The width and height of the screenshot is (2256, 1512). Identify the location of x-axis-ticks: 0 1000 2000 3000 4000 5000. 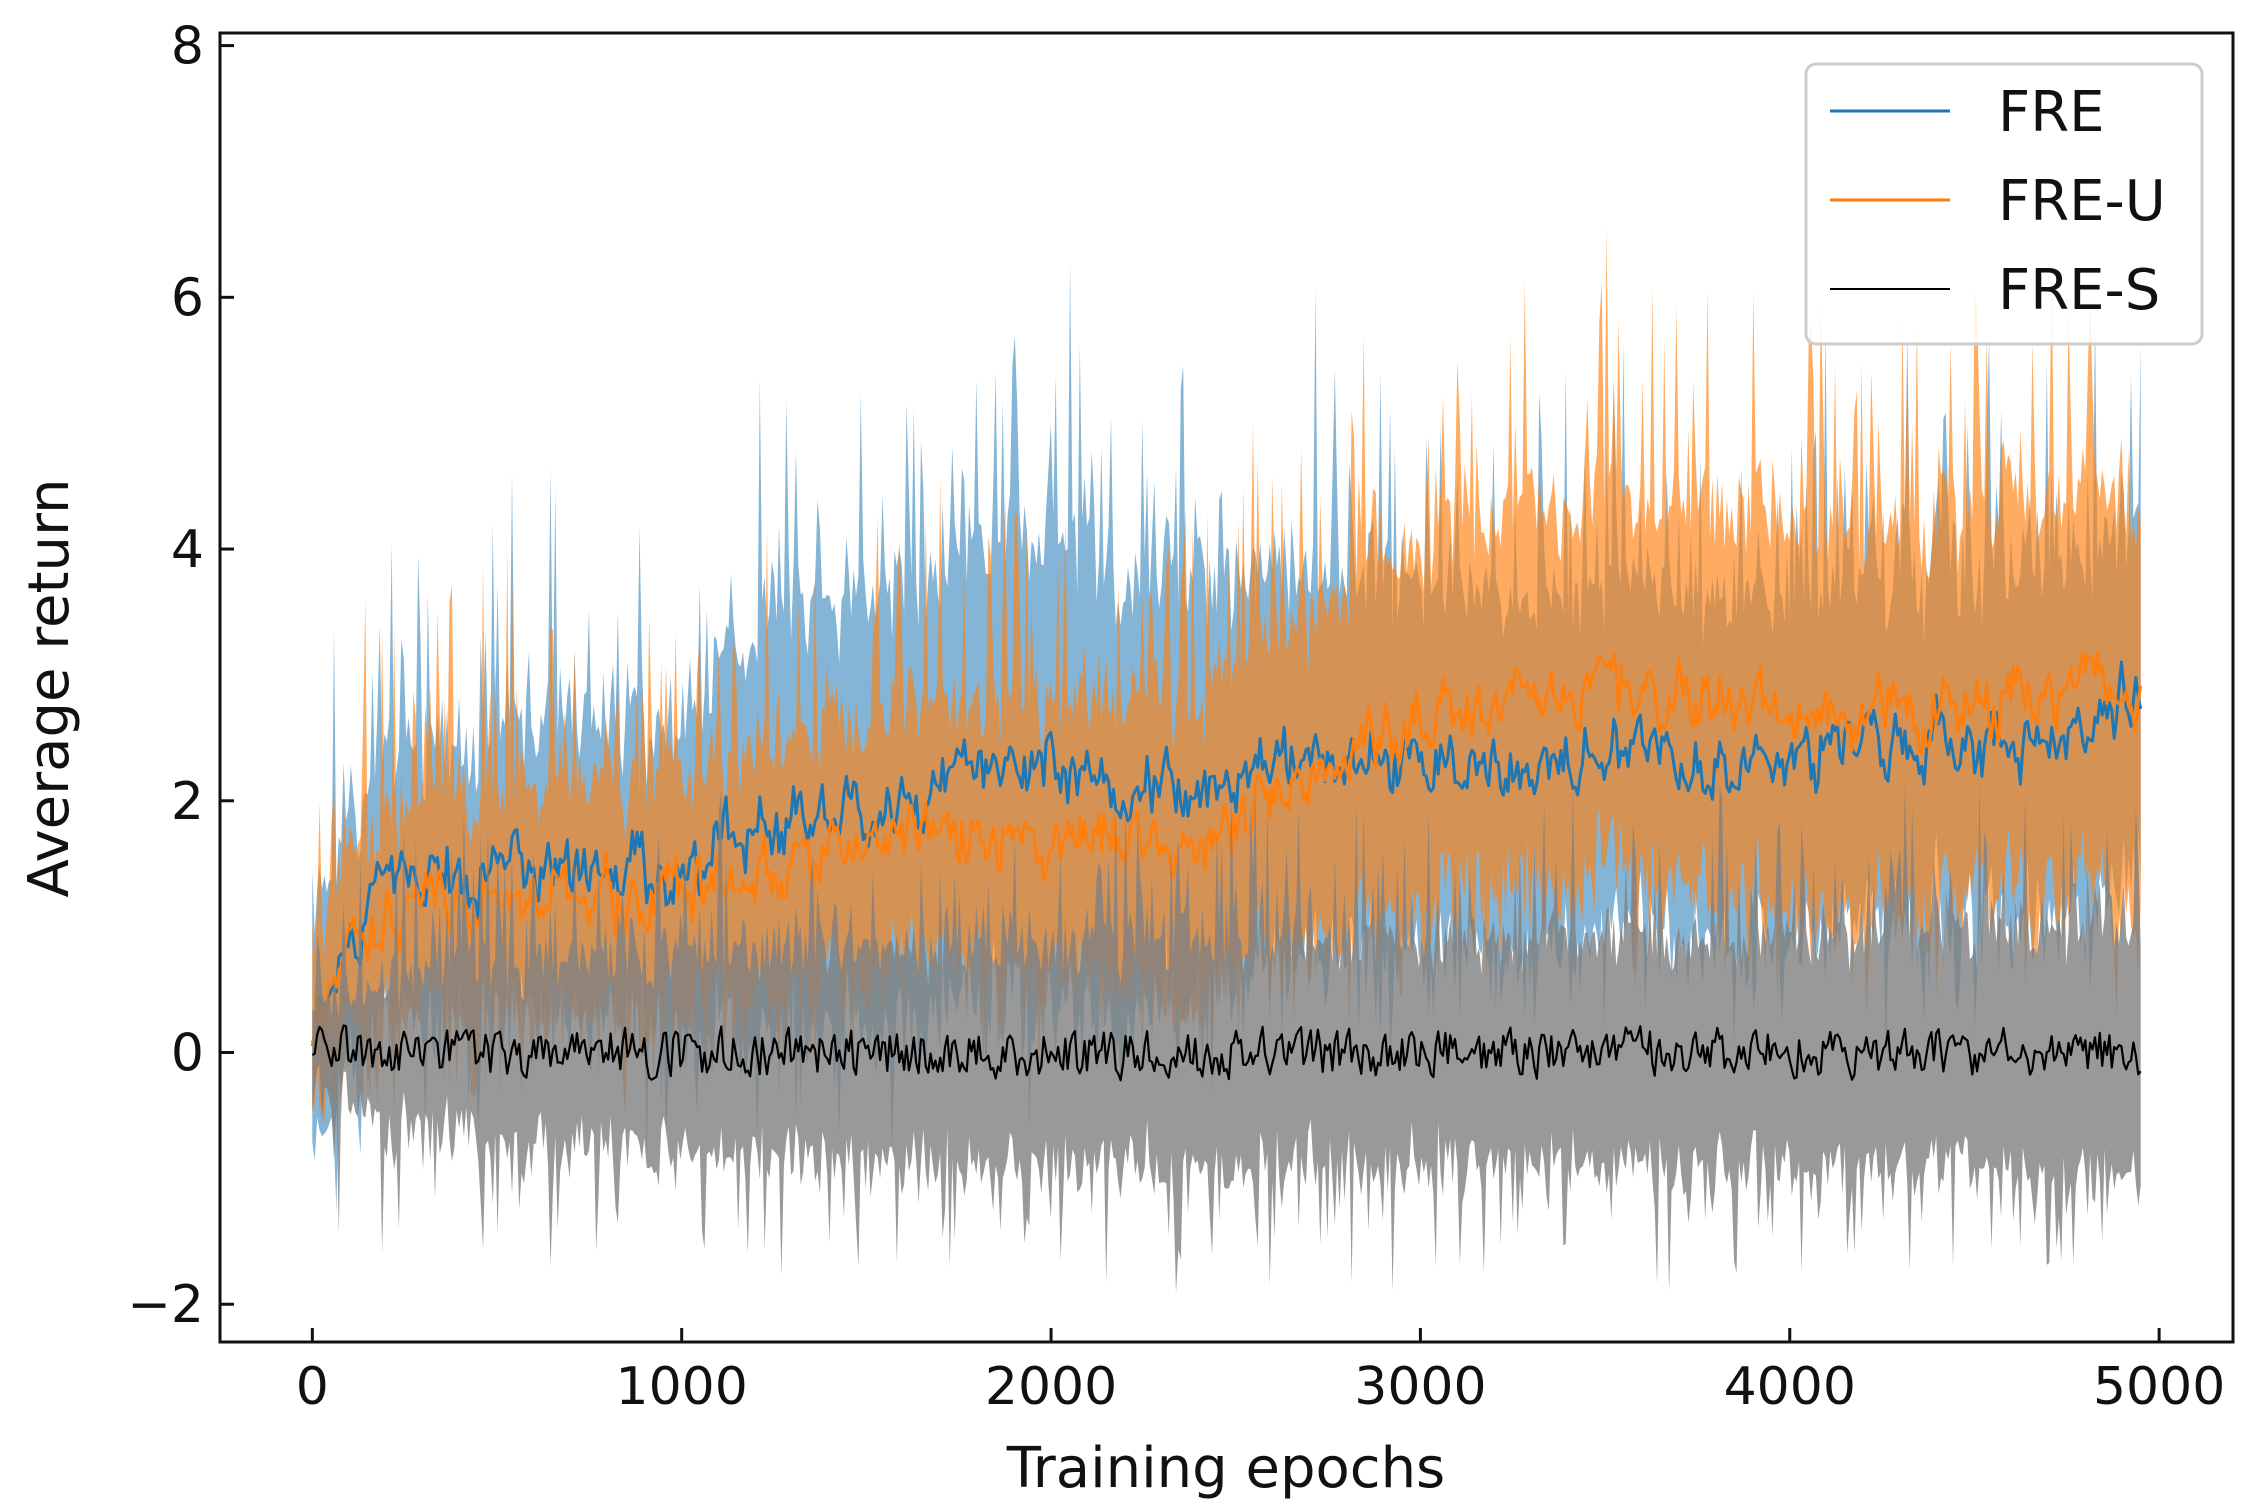
(1260, 1372).